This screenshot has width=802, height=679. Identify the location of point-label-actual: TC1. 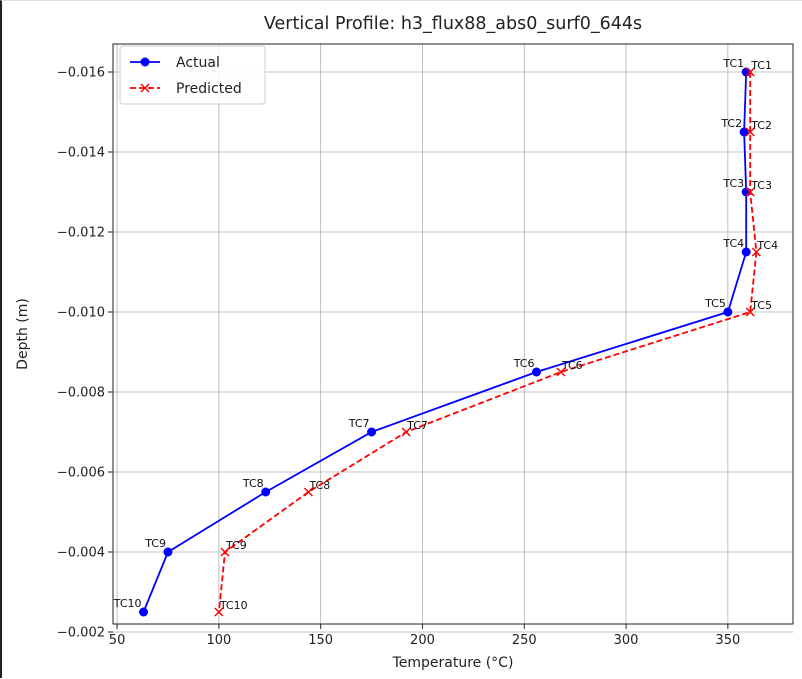
(733, 63).